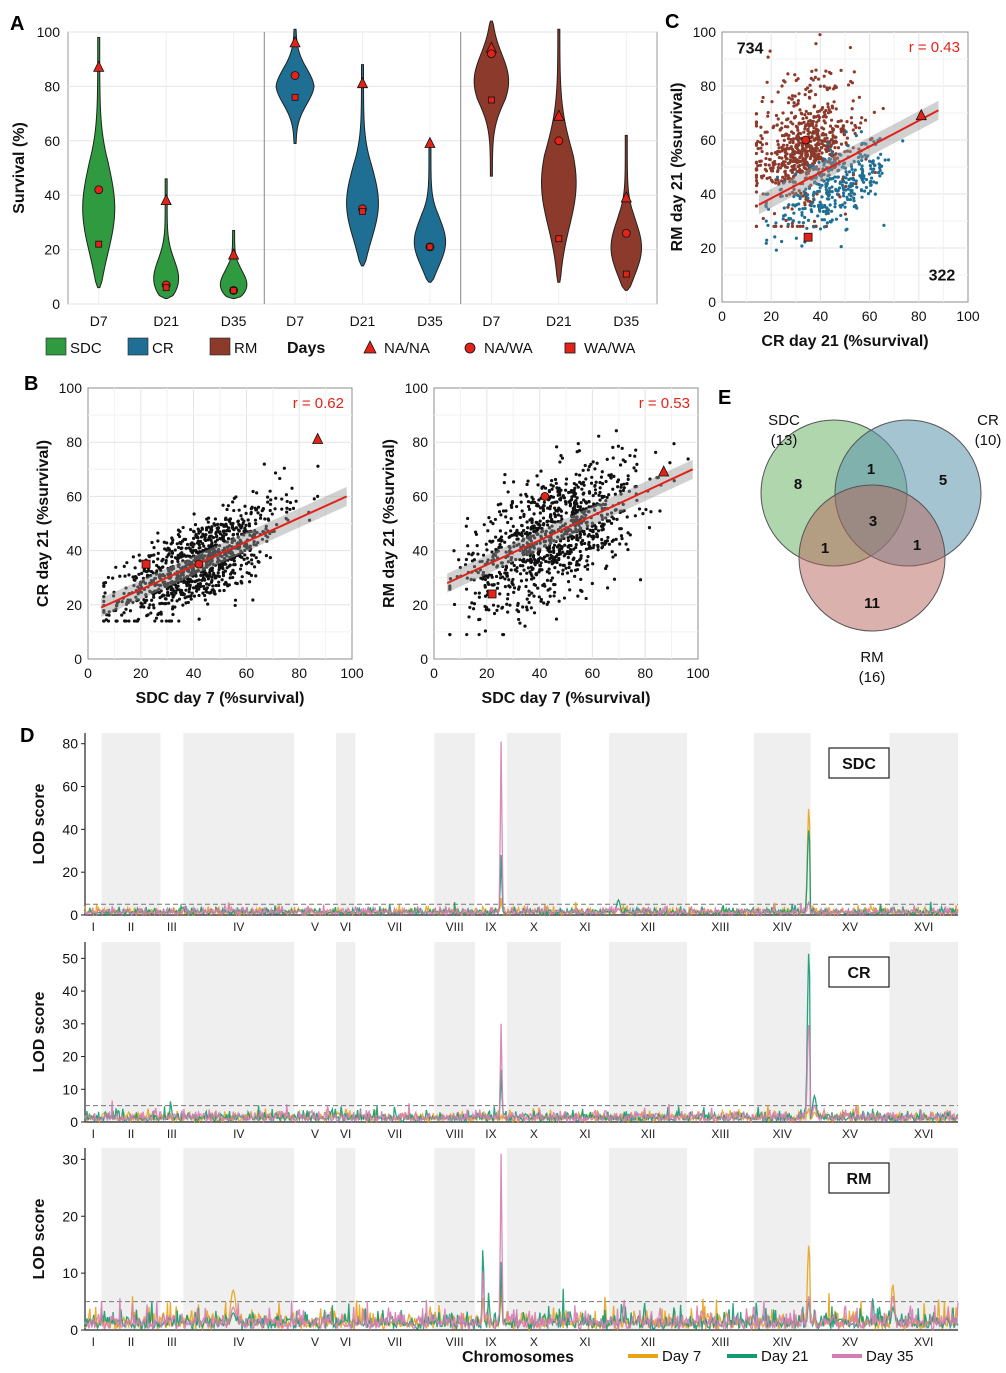 The image size is (1006, 1373). Describe the element at coordinates (708, 194) in the screenshot. I see `y-tick-label: 40` at that location.